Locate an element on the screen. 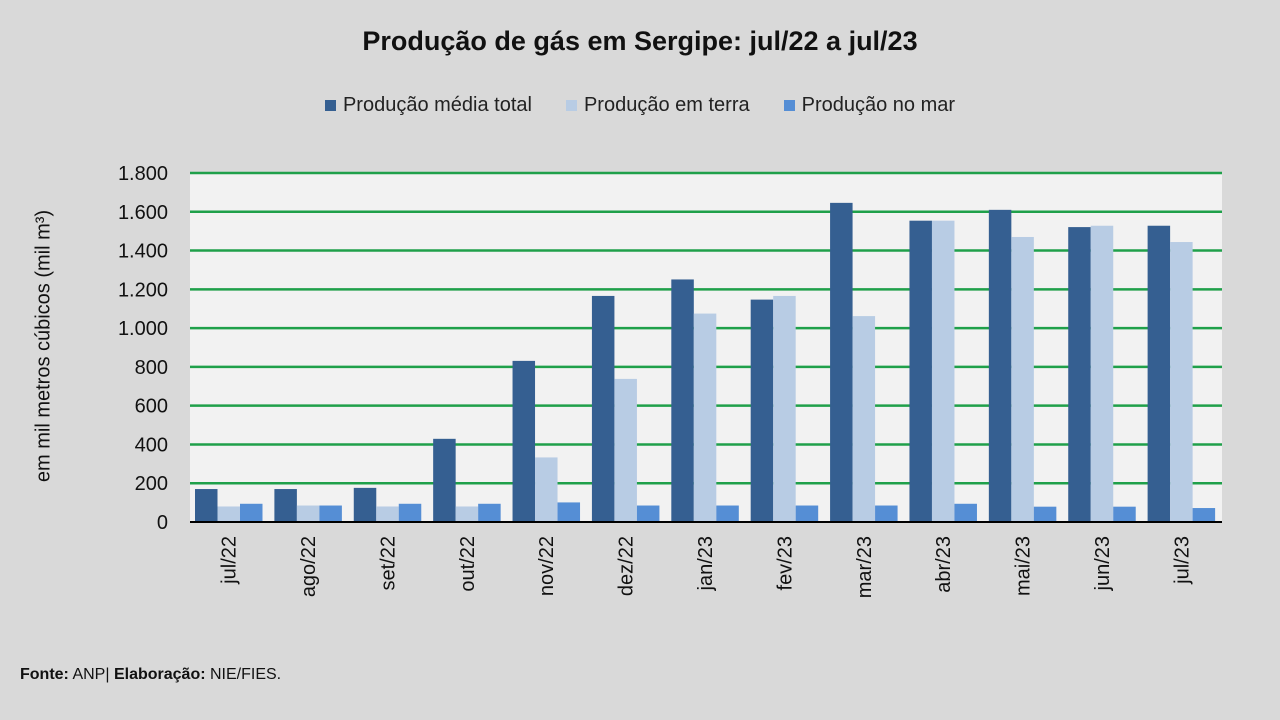  source-value: ANP| is located at coordinates (91, 674).